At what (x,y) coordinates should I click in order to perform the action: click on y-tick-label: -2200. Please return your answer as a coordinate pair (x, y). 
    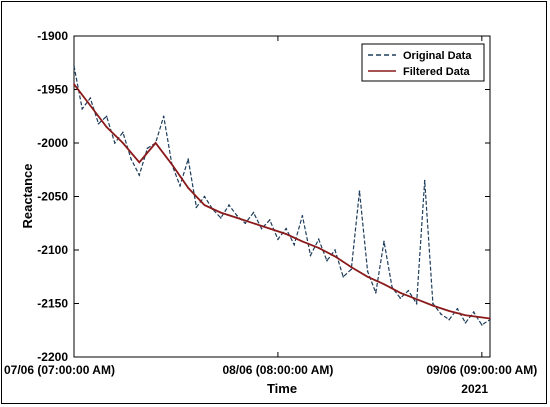
    Looking at the image, I should click on (52, 357).